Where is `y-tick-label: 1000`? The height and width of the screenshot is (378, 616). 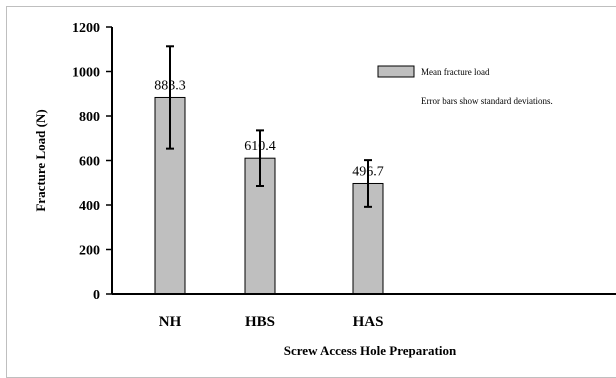
y-tick-label: 1000 is located at coordinates (86, 73).